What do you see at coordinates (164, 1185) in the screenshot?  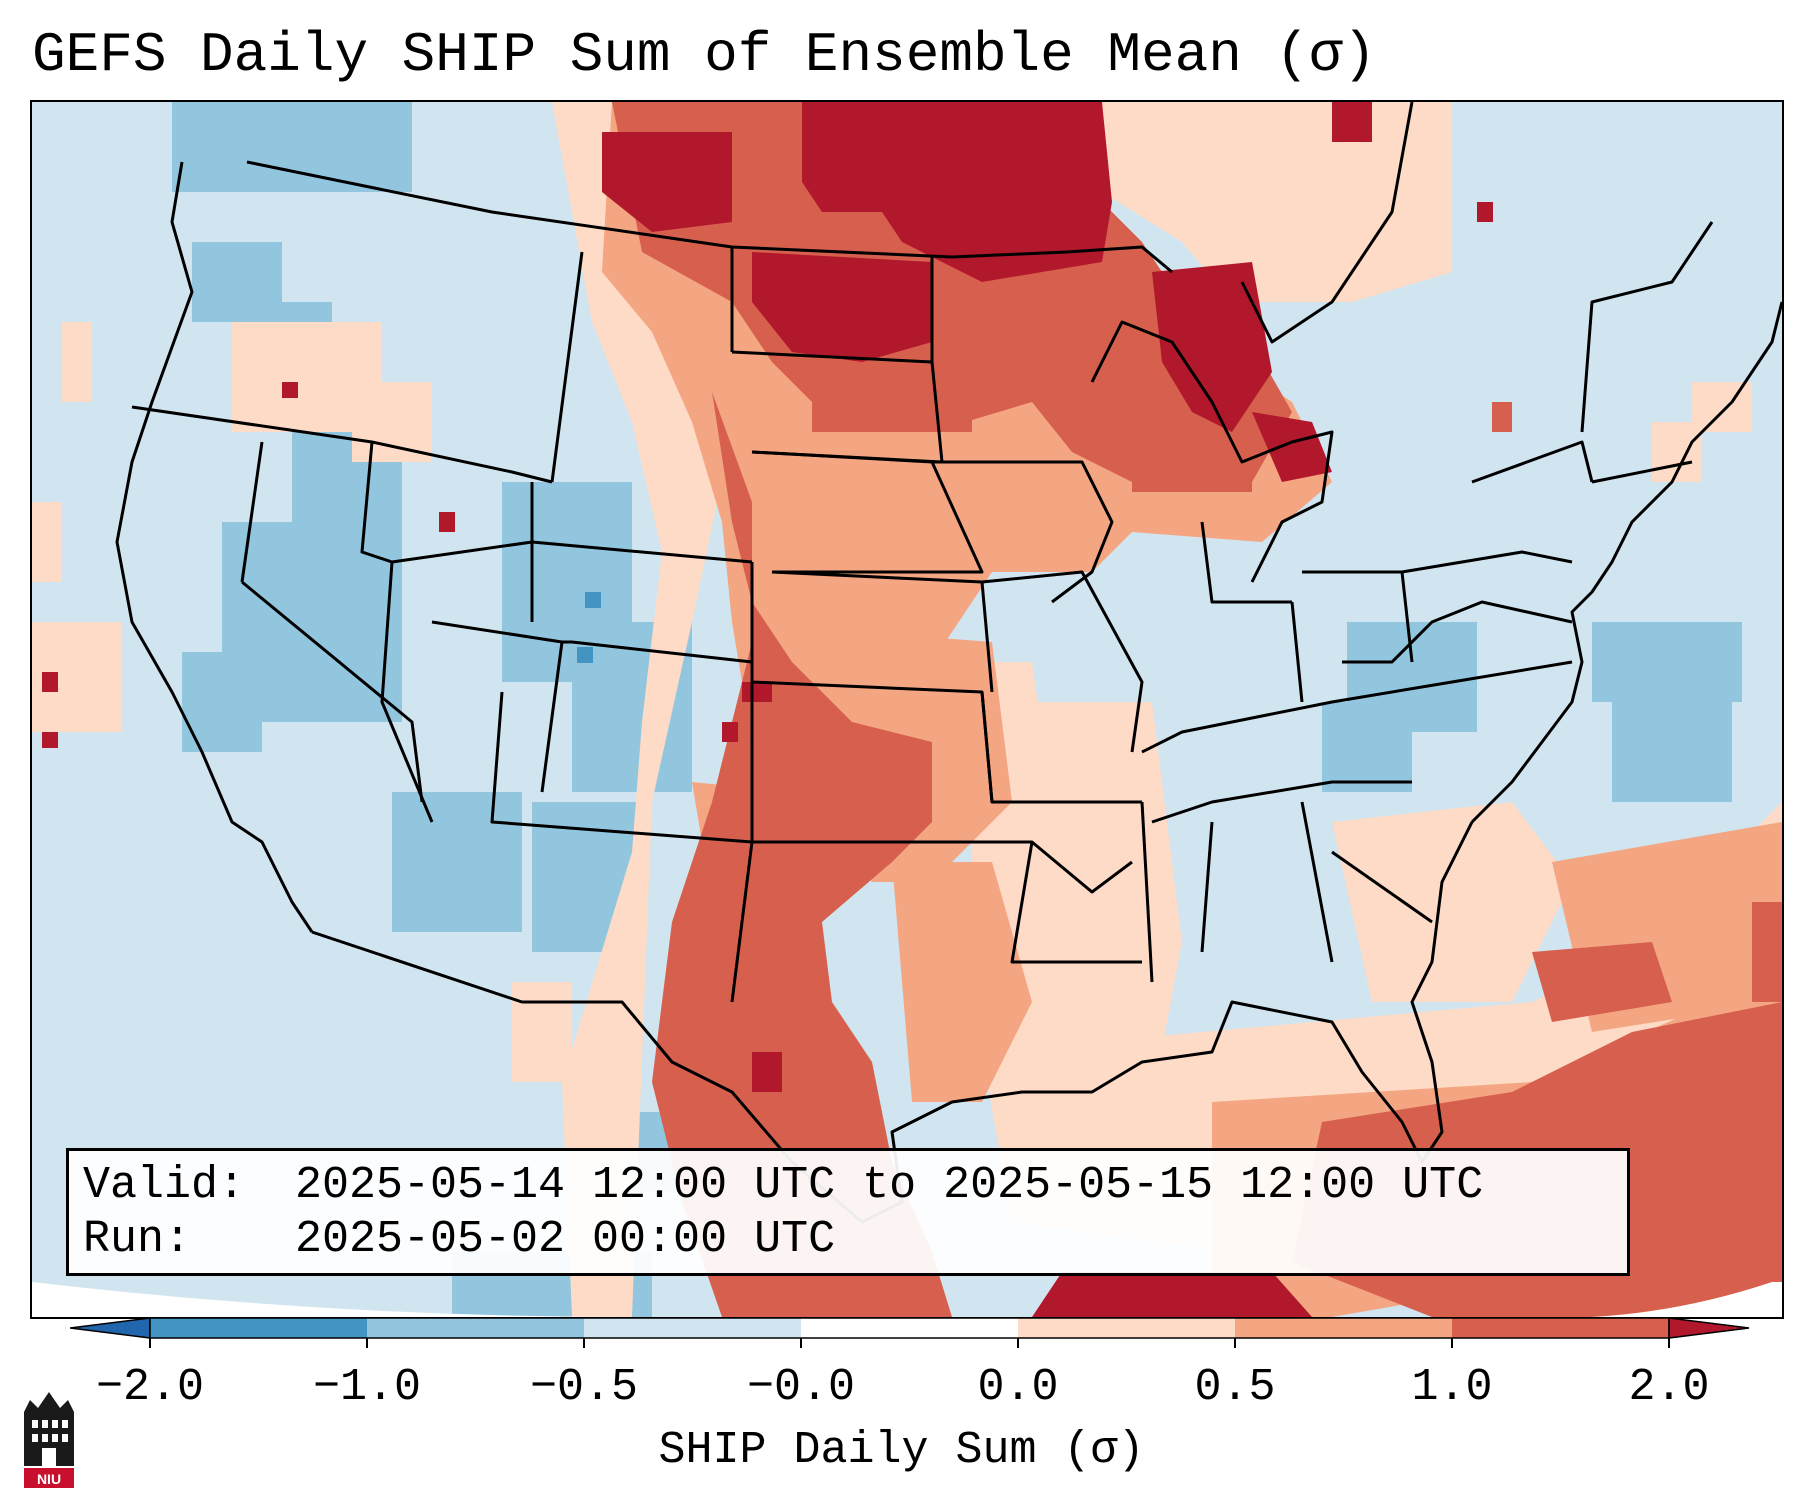 I see `valid-label: Valid:` at bounding box center [164, 1185].